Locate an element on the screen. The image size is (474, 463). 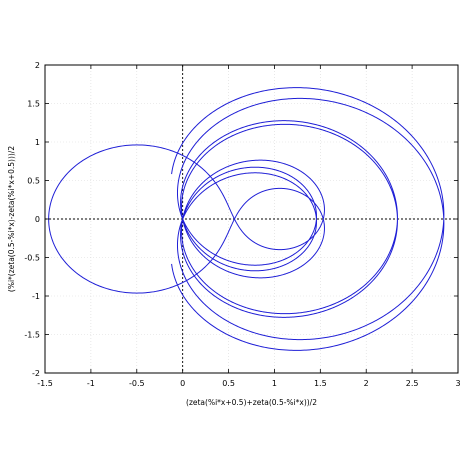
x-tick-label: -1 is located at coordinates (91, 383).